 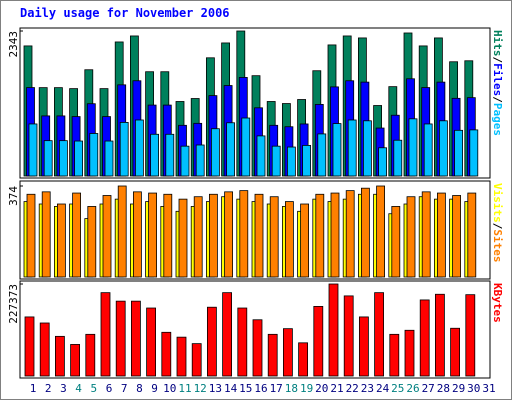 I want to click on legend: Visits/Sites, so click(x=497, y=223).